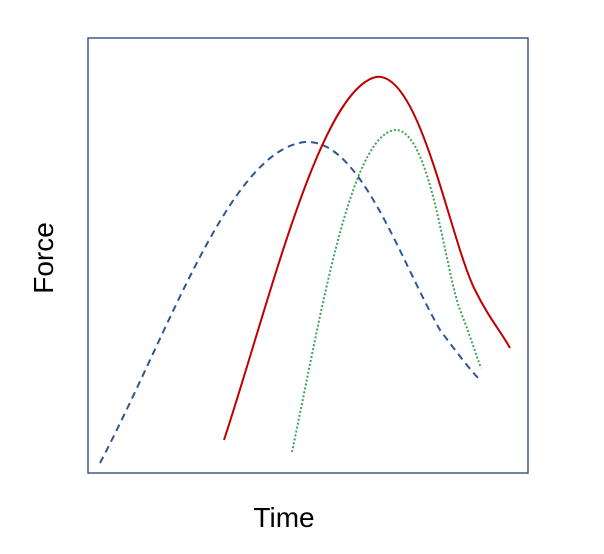 The image size is (604, 554). Describe the element at coordinates (43, 258) in the screenshot. I see `y-axis-label: Force` at that location.